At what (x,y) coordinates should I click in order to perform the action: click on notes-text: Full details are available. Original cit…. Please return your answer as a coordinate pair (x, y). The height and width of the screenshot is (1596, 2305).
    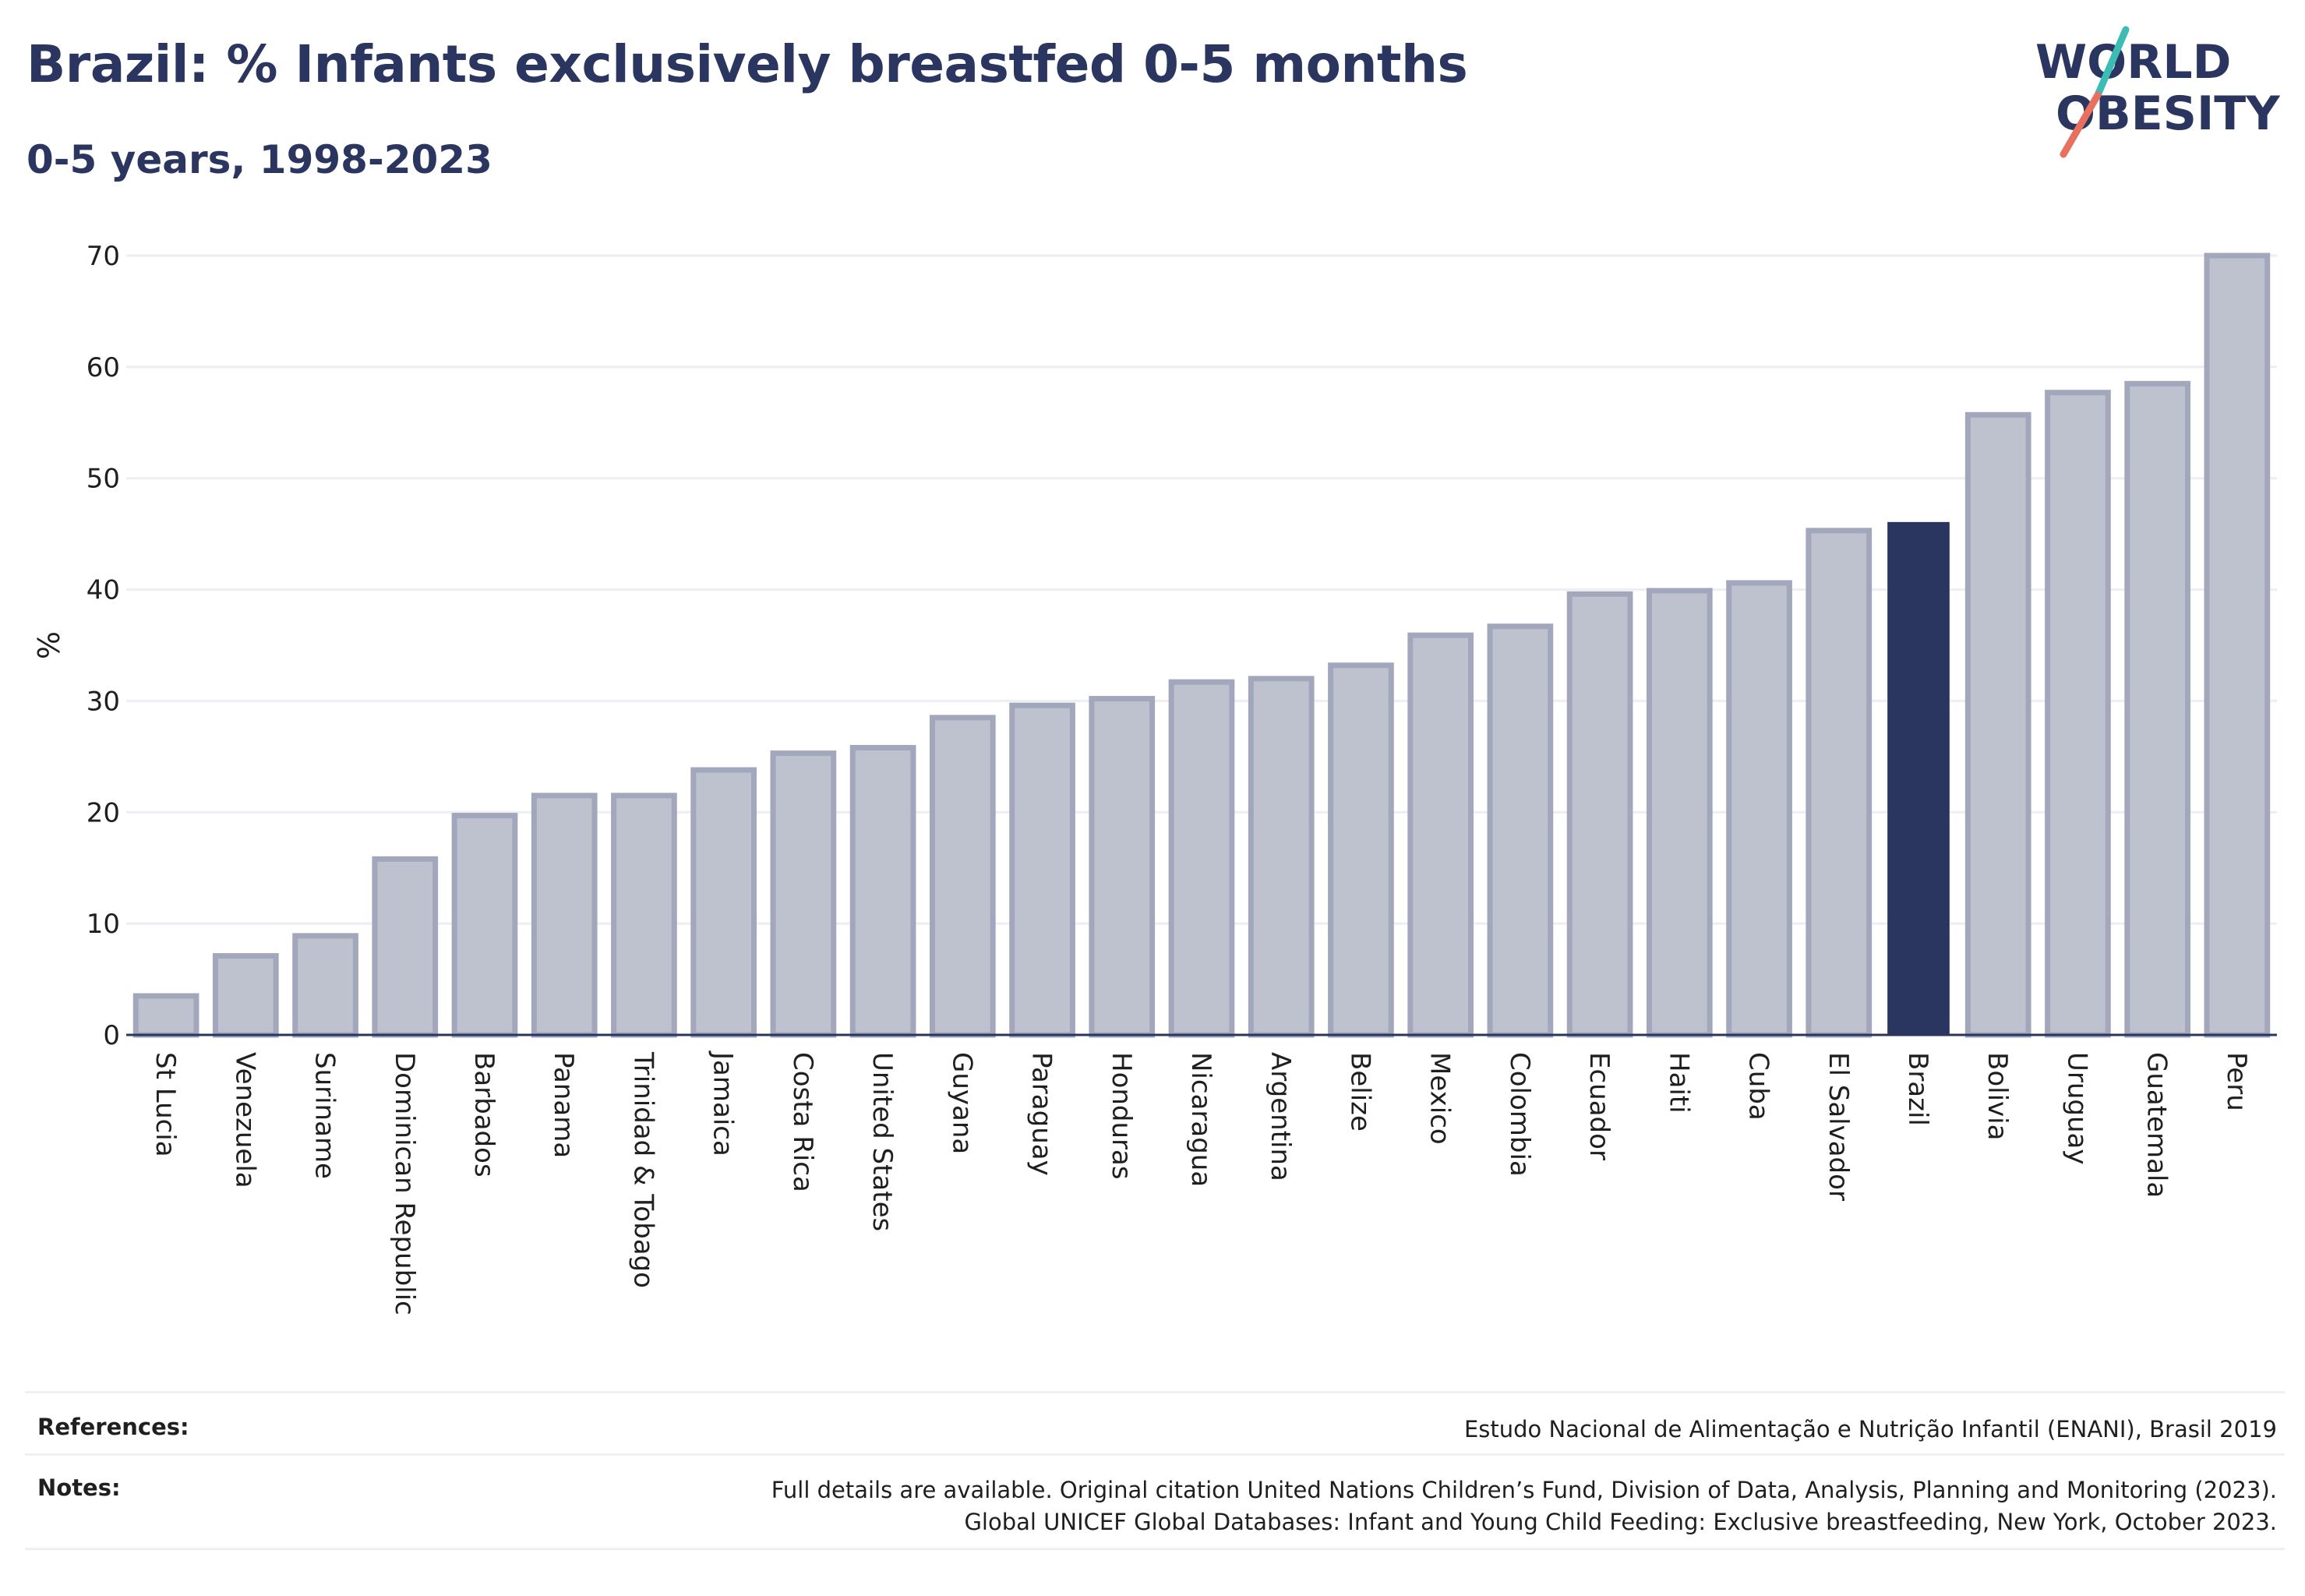
    Looking at the image, I should click on (1528, 1506).